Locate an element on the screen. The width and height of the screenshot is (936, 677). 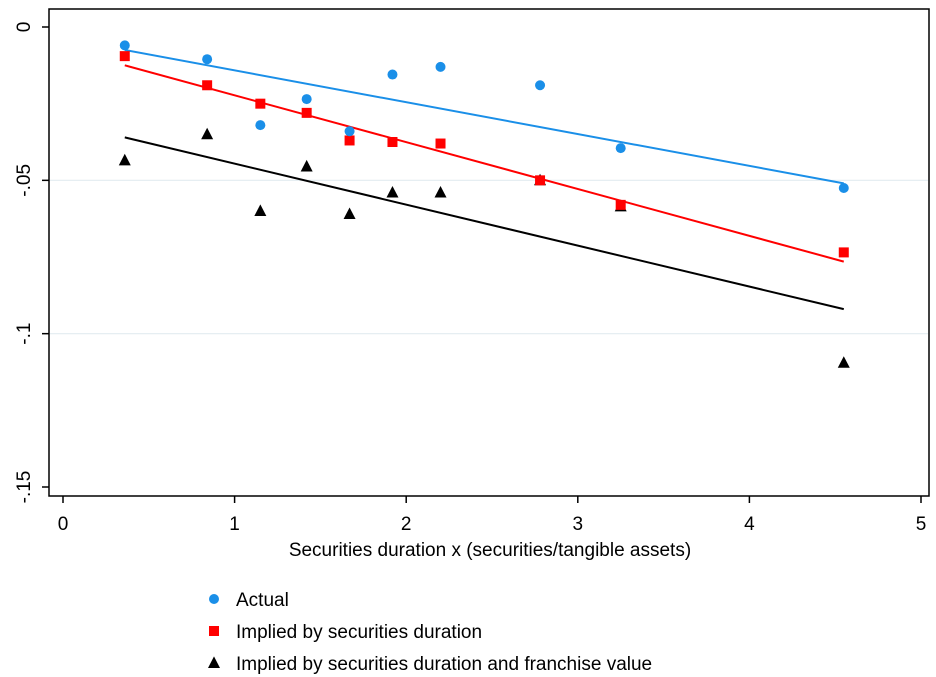
legend-label-series-1: Actual is located at coordinates (262, 600).